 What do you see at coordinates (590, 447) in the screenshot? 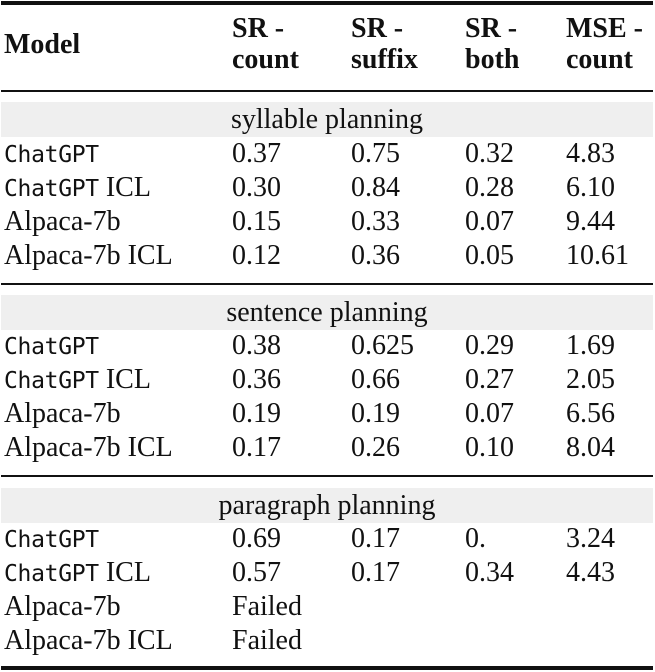
I see `mse-count-cell: 8.04` at bounding box center [590, 447].